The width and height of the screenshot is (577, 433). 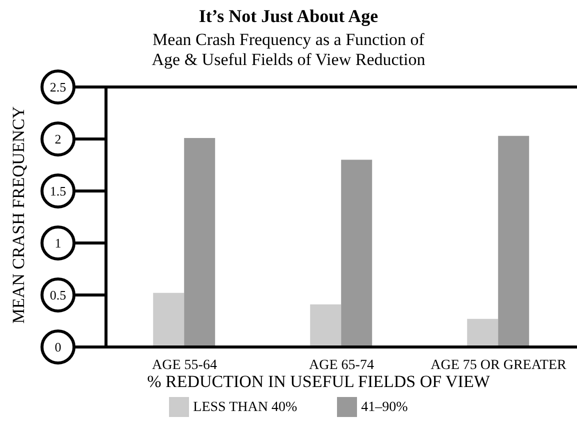 I want to click on x-tick-label: AGE 75 OR GREATER, so click(x=499, y=365).